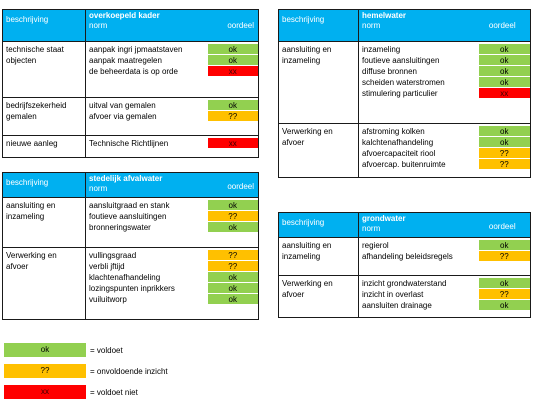 The width and height of the screenshot is (549, 406). I want to click on norm-item: Technische Richtlijnen, so click(129, 143).